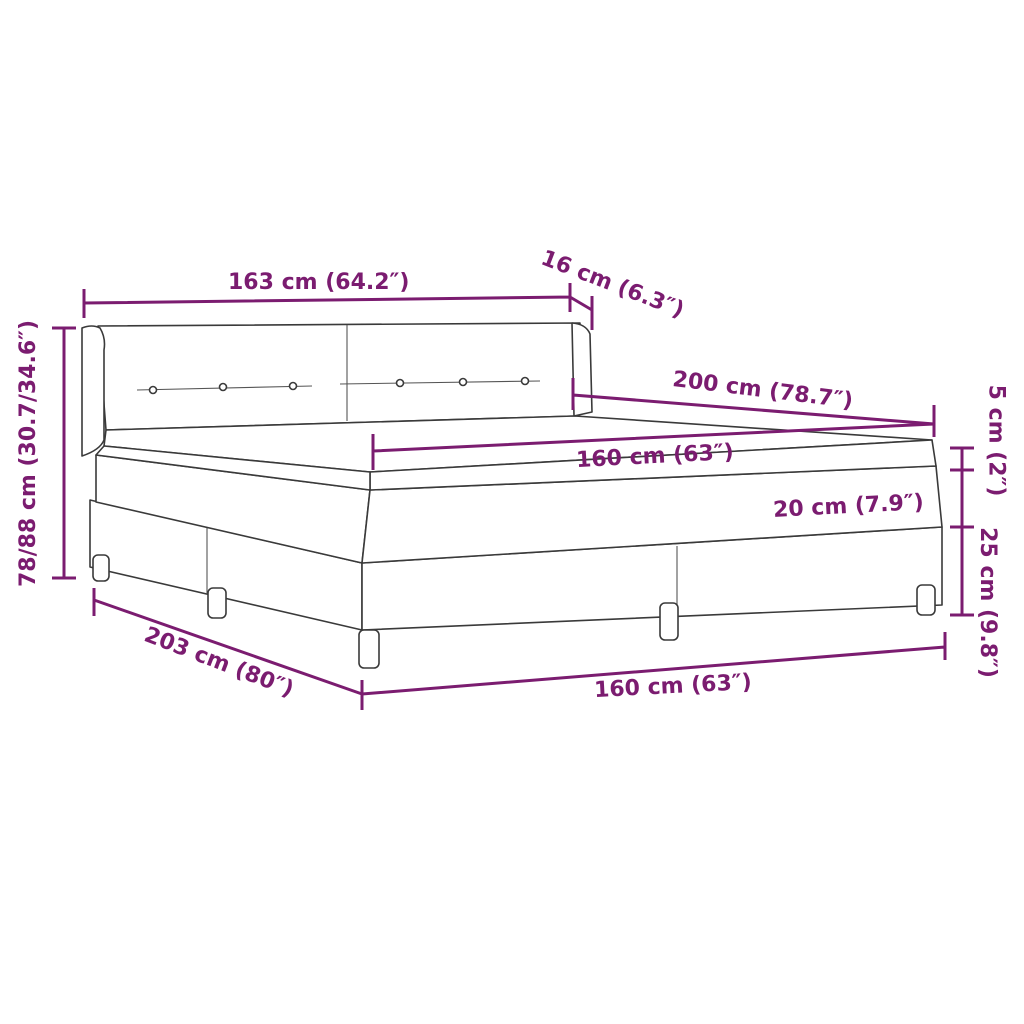 The width and height of the screenshot is (1024, 1024). I want to click on tufted-buttons, so click(338, 385).